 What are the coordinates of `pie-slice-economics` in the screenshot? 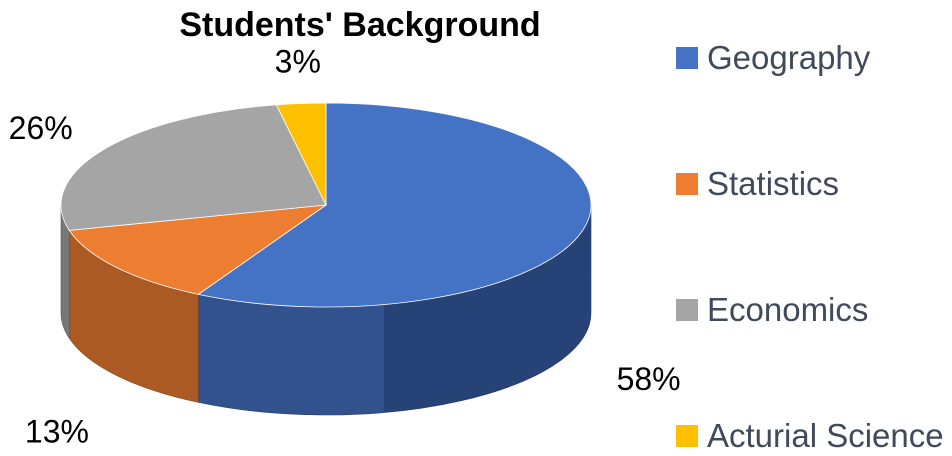 It's located at (193, 167).